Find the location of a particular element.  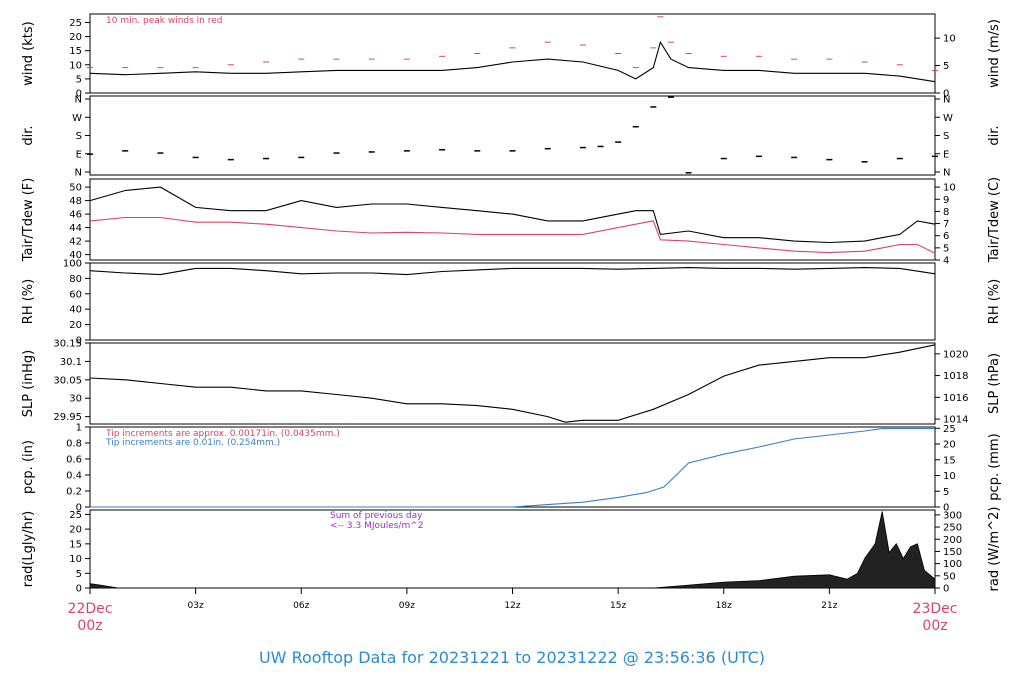

series-precip is located at coordinates (512, 468).